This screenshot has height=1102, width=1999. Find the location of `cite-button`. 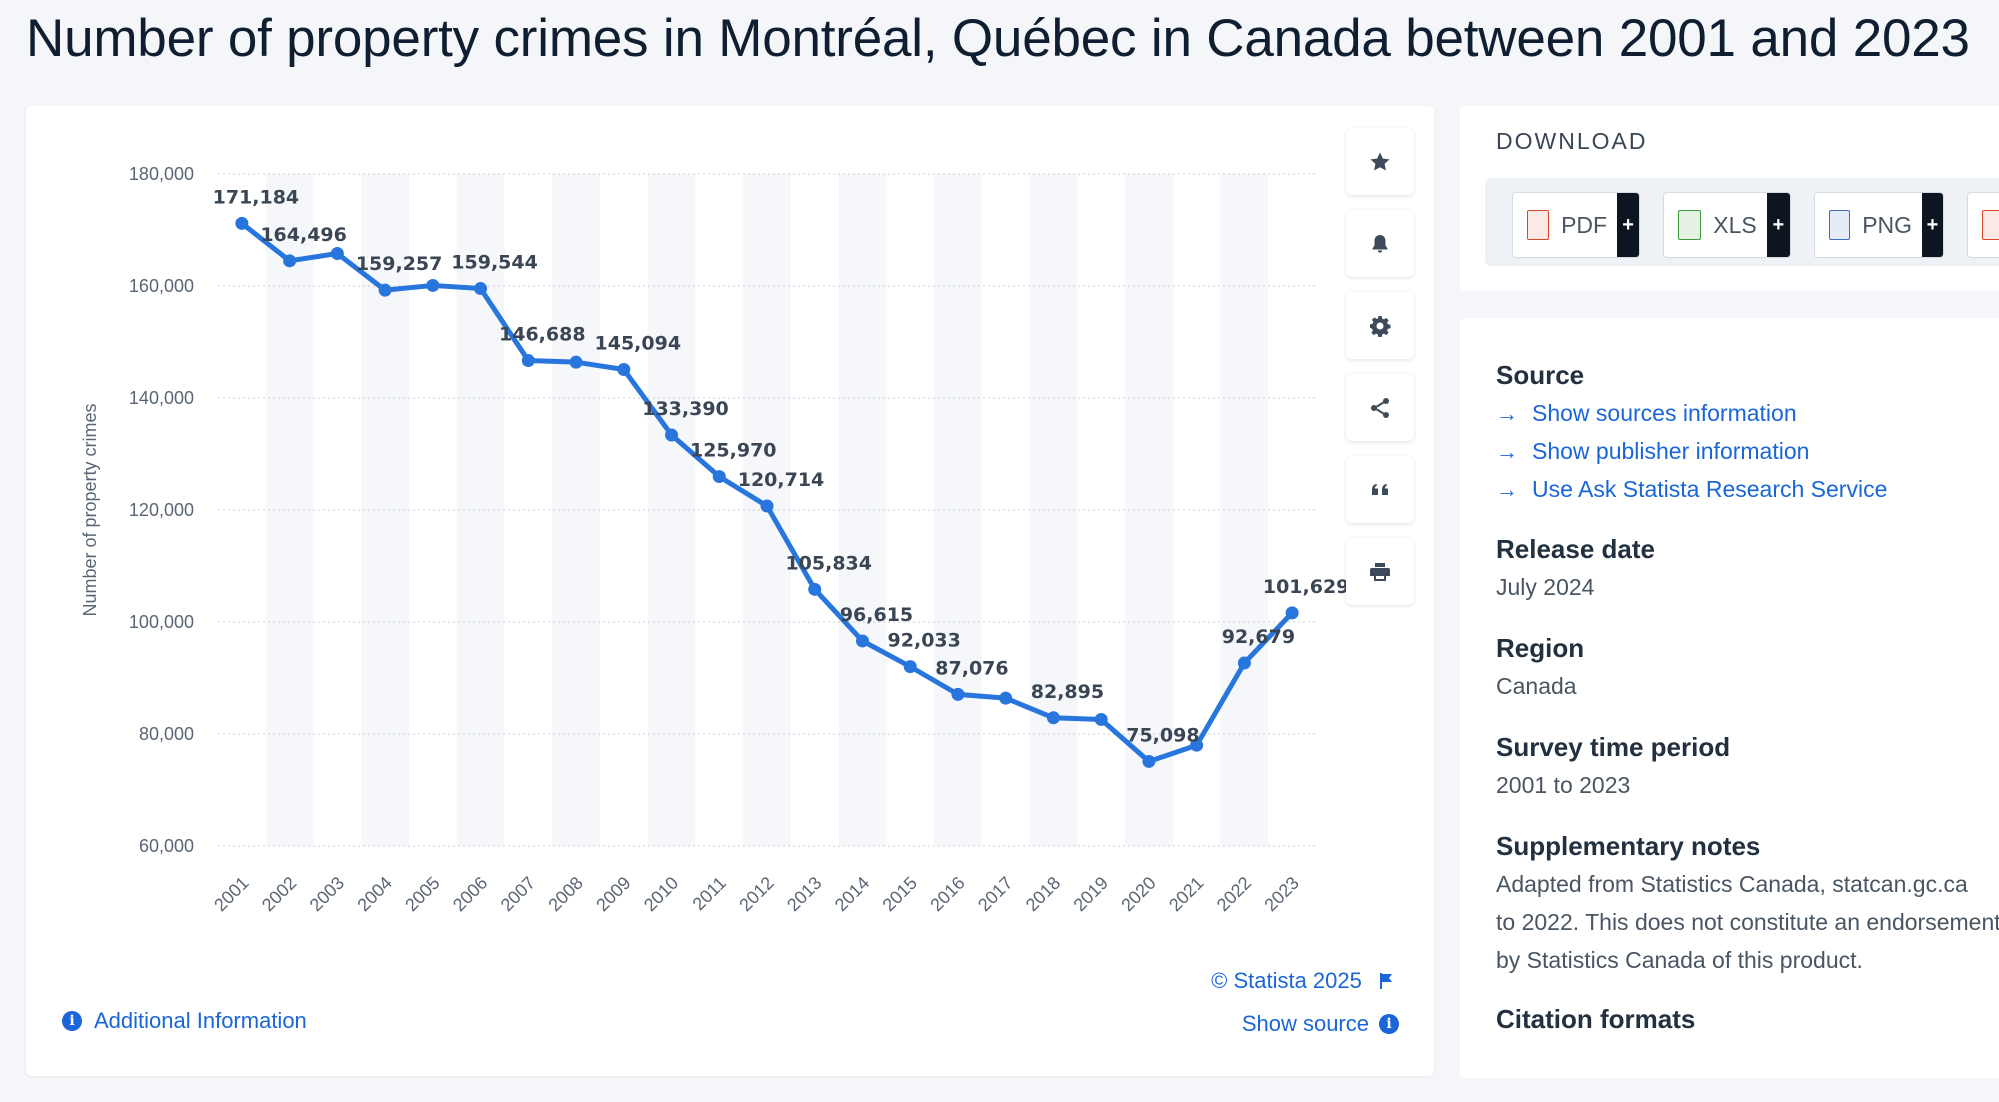

cite-button is located at coordinates (1380, 489).